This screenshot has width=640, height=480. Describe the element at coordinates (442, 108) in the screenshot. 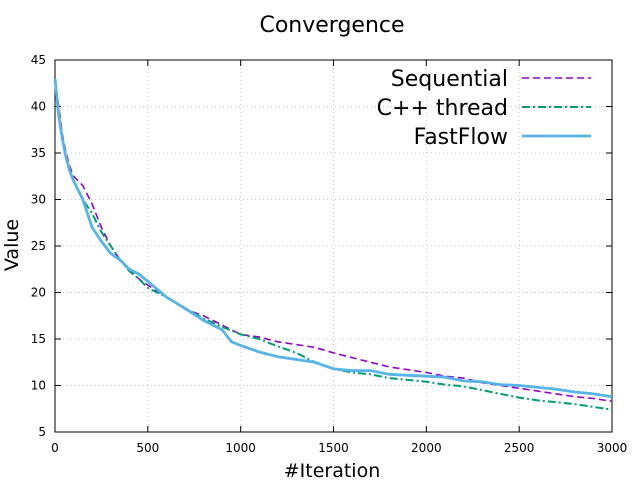

I see `legend-label-c-thread: C++ thread` at that location.